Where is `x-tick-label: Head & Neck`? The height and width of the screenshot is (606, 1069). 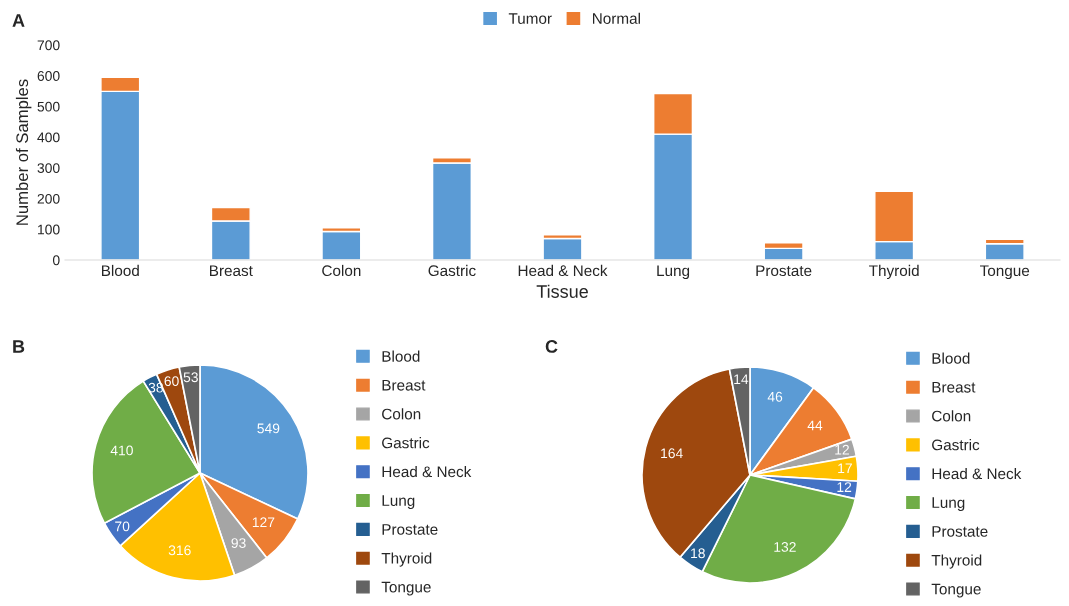
x-tick-label: Head & Neck is located at coordinates (563, 270).